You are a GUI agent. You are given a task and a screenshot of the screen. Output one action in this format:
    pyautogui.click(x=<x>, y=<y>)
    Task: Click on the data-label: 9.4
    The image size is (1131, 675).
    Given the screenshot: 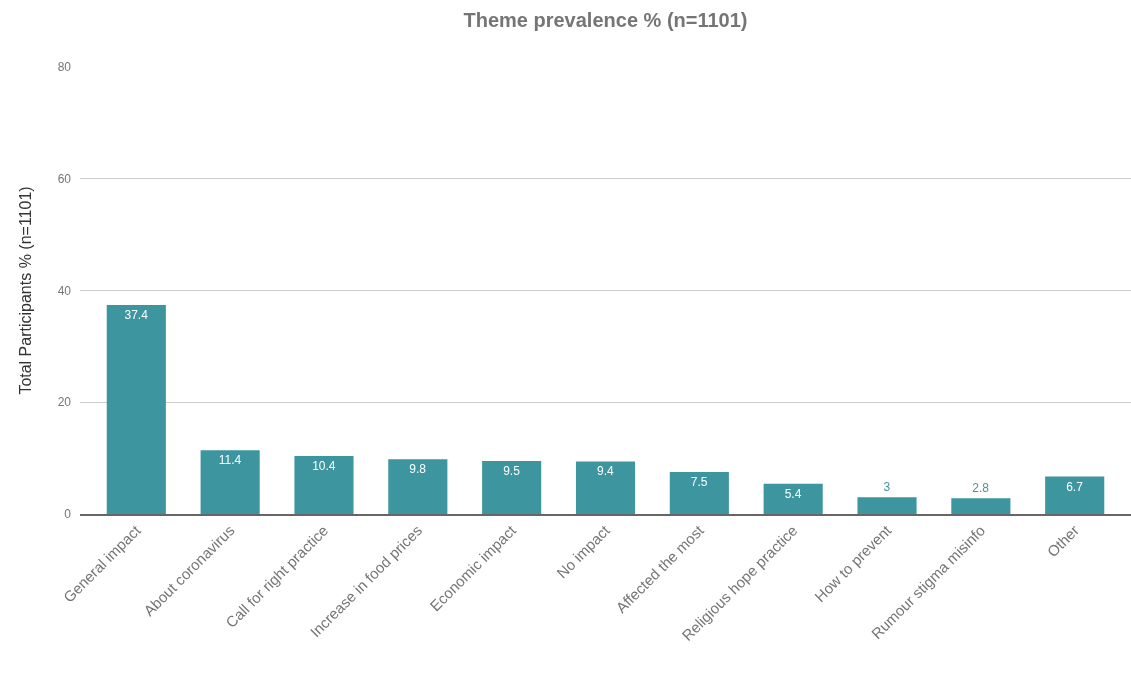 What is the action you would take?
    pyautogui.click(x=605, y=471)
    